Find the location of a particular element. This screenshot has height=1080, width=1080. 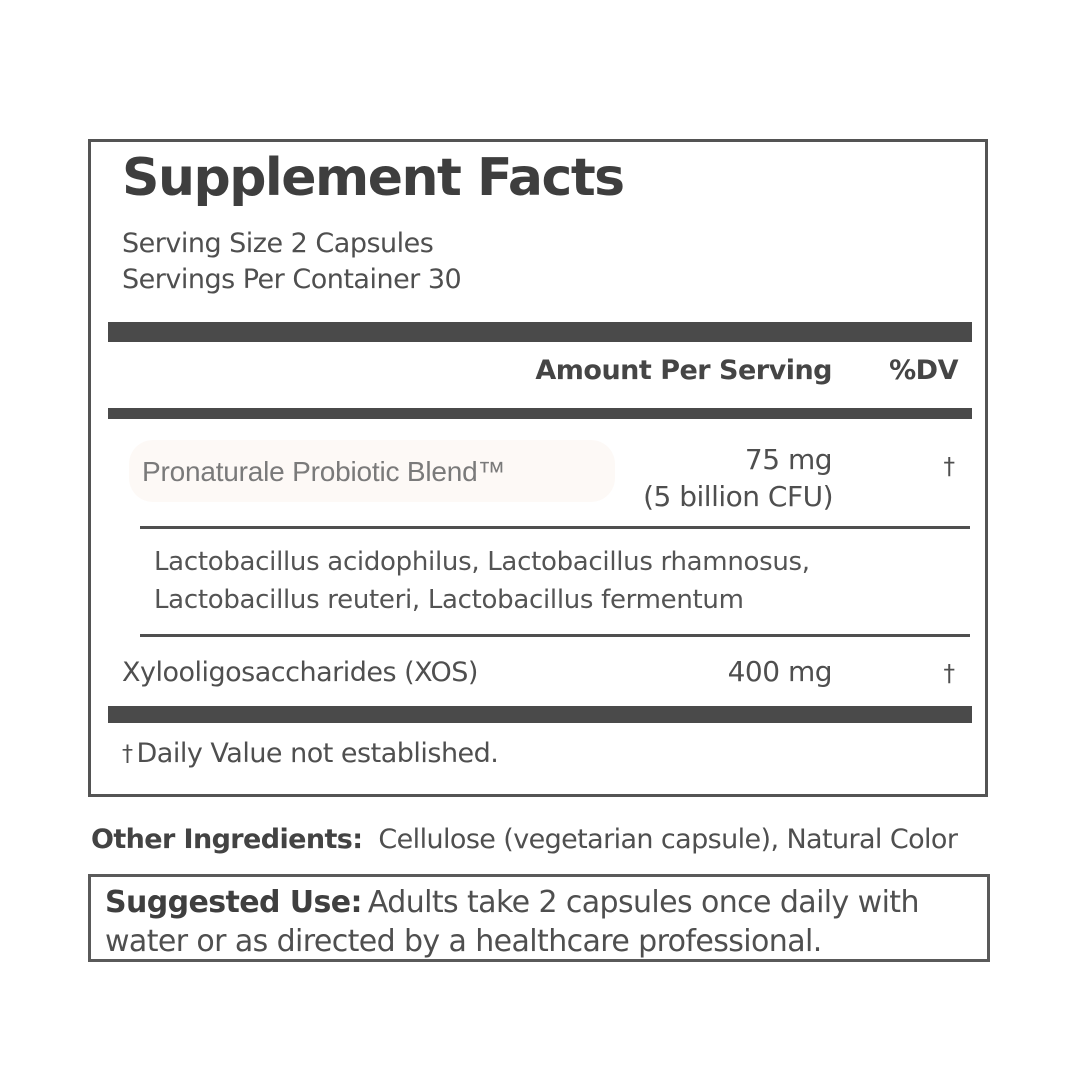

amount-value-probiotic-blend: 75 mg is located at coordinates (788, 459).